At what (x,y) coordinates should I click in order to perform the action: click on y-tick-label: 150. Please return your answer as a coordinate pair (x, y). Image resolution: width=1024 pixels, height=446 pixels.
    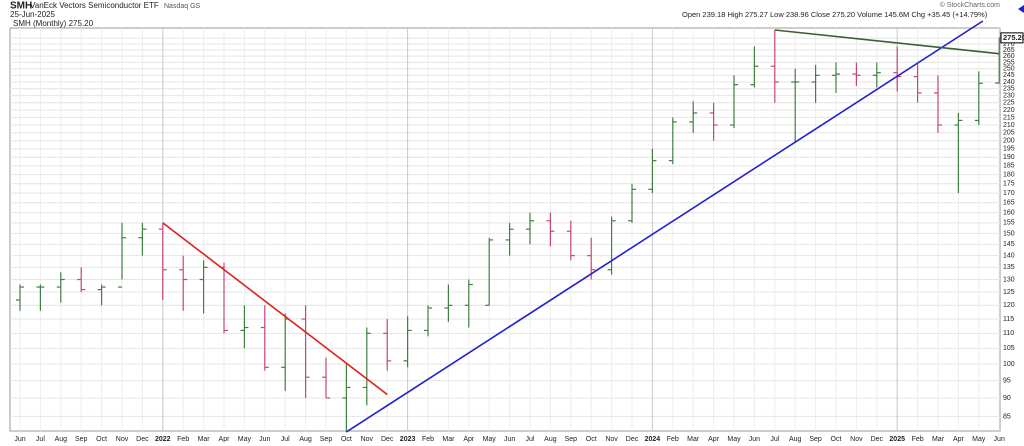
    Looking at the image, I should click on (1009, 233).